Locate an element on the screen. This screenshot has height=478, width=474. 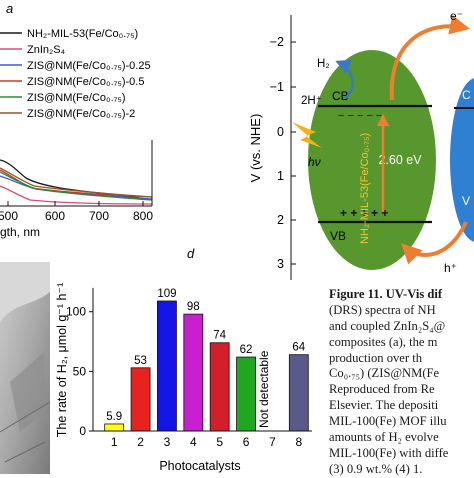
x-axis-label: Photocatalysts is located at coordinates (199, 466).